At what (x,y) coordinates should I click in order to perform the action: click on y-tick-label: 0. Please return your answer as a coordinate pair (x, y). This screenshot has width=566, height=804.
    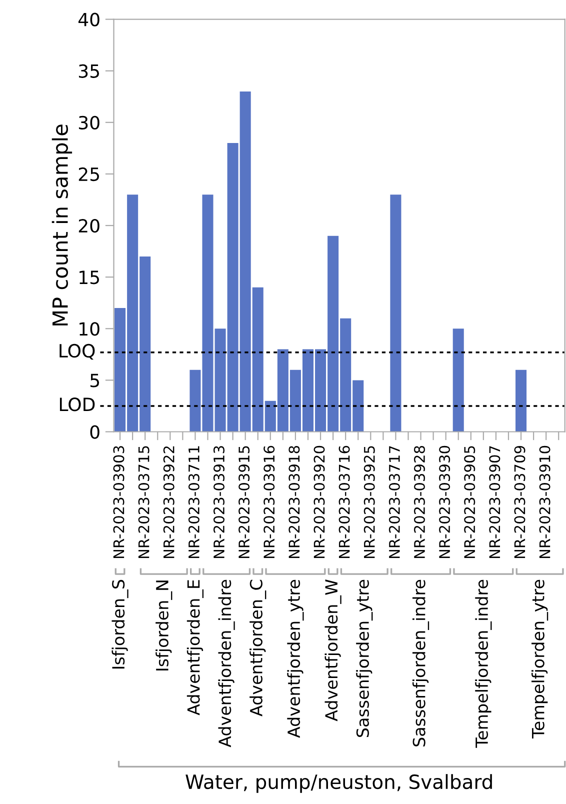
    Looking at the image, I should click on (95, 432).